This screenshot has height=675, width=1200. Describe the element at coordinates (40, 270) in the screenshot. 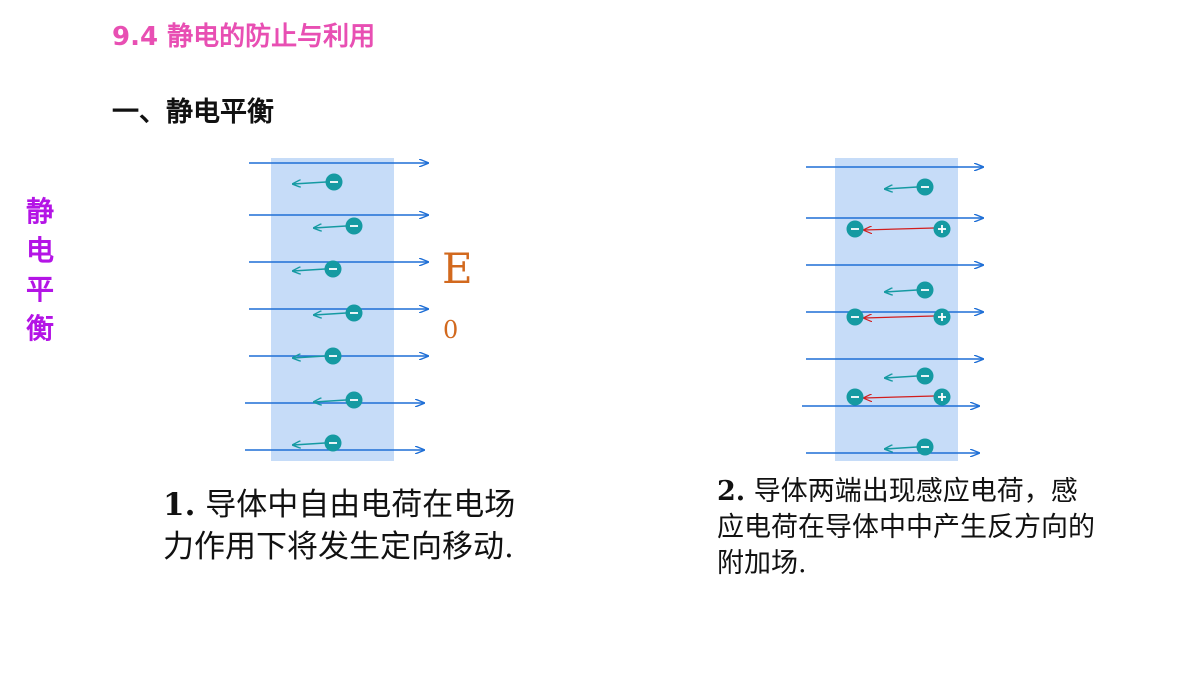

I see `side-label: 静 电 平 衡` at that location.